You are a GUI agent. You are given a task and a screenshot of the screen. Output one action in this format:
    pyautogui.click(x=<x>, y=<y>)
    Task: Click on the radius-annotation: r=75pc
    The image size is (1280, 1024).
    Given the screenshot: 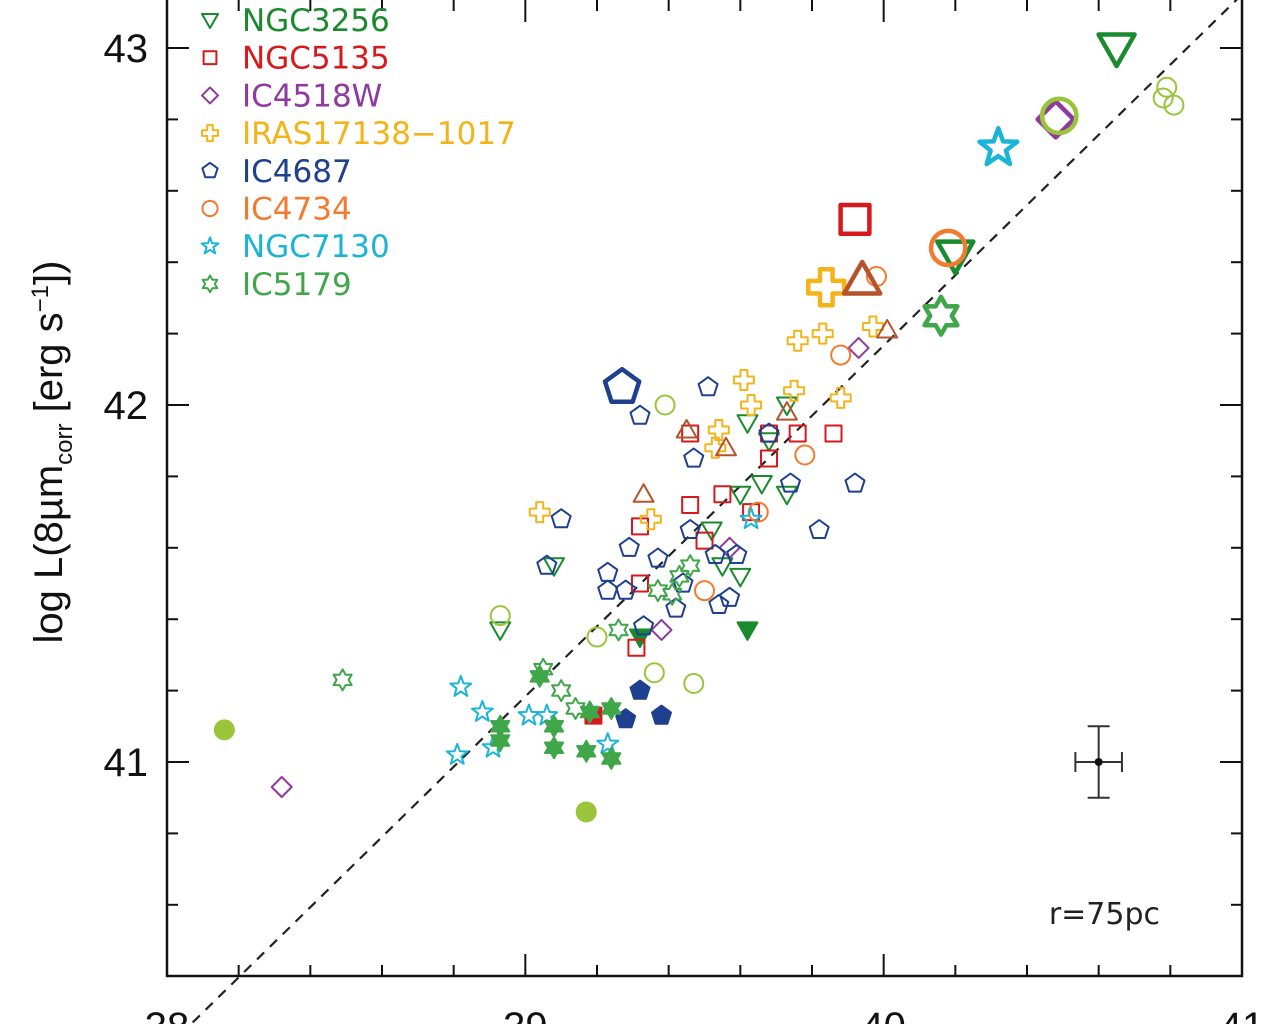 What is the action you would take?
    pyautogui.click(x=1104, y=914)
    